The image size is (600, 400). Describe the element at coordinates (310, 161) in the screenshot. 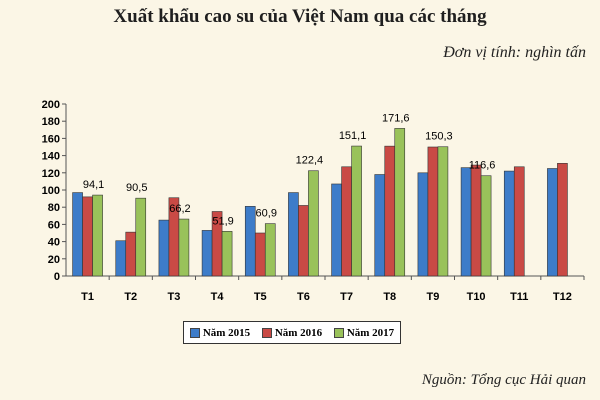

I see `data-label-t6: 122,4` at that location.